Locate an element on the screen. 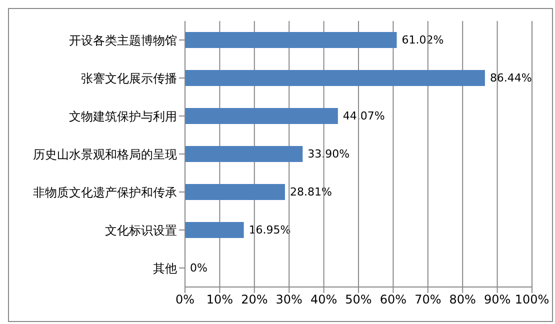 The width and height of the screenshot is (555, 324). y-tick-label: 文化标识设置 is located at coordinates (141, 230).